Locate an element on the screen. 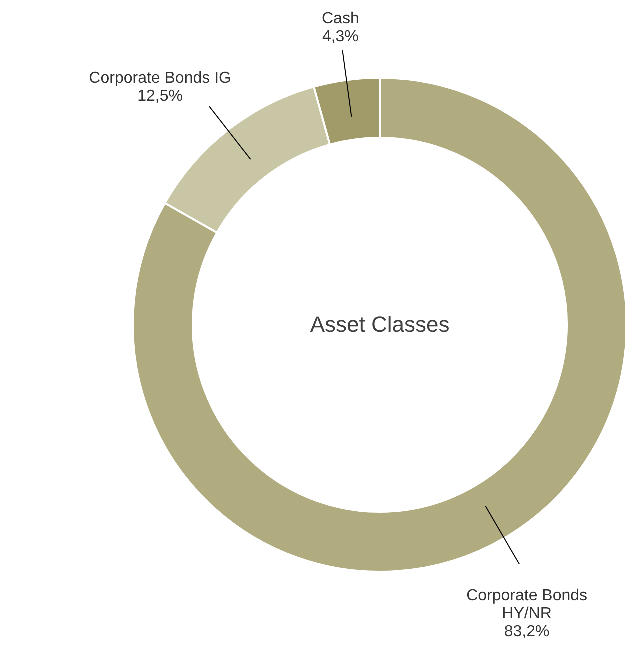  data-label: 4,3% is located at coordinates (340, 37).